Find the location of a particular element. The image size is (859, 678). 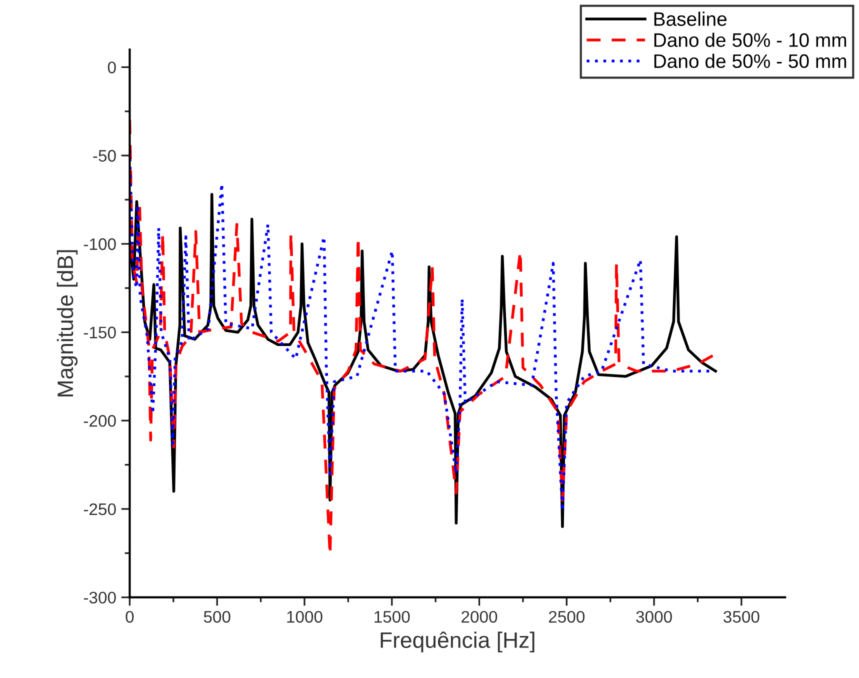

x-tick-label: 3000 is located at coordinates (654, 616).